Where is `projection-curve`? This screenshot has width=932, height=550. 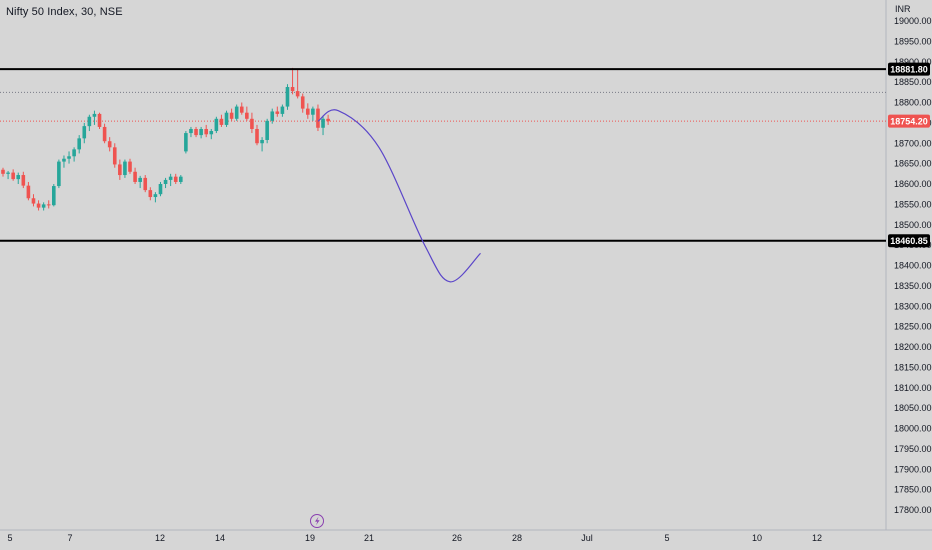
projection-curve is located at coordinates (399, 196).